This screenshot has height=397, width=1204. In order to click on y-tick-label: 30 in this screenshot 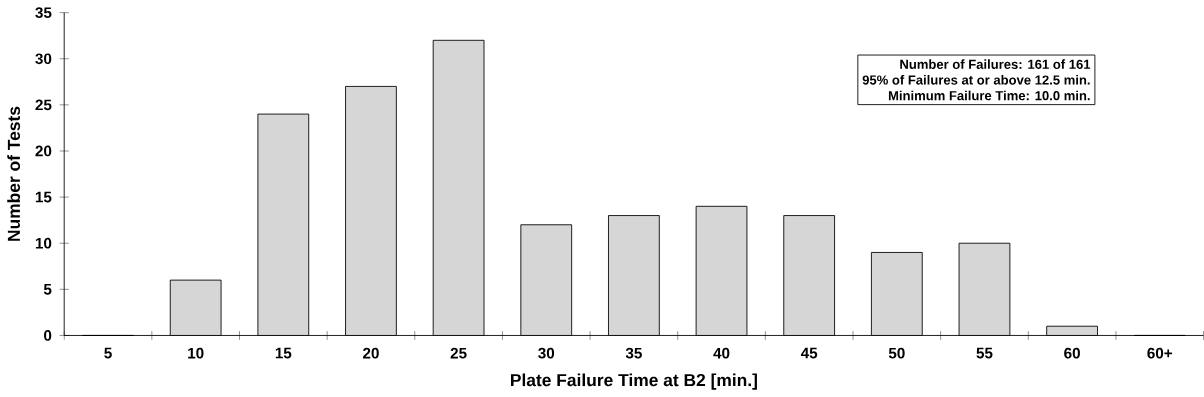, I will do `click(43, 59)`.